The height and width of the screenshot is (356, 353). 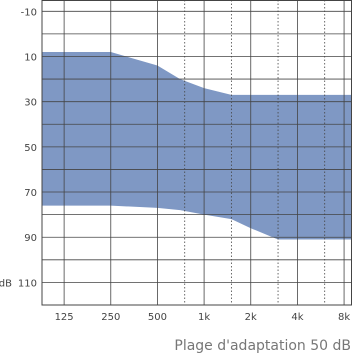 What do you see at coordinates (344, 317) in the screenshot?
I see `x-tick-label-8k: 8k` at bounding box center [344, 317].